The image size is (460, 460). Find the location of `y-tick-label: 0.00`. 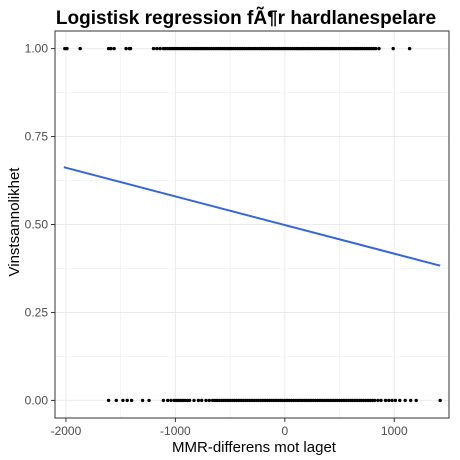

y-tick-label: 0.00 is located at coordinates (37, 400).